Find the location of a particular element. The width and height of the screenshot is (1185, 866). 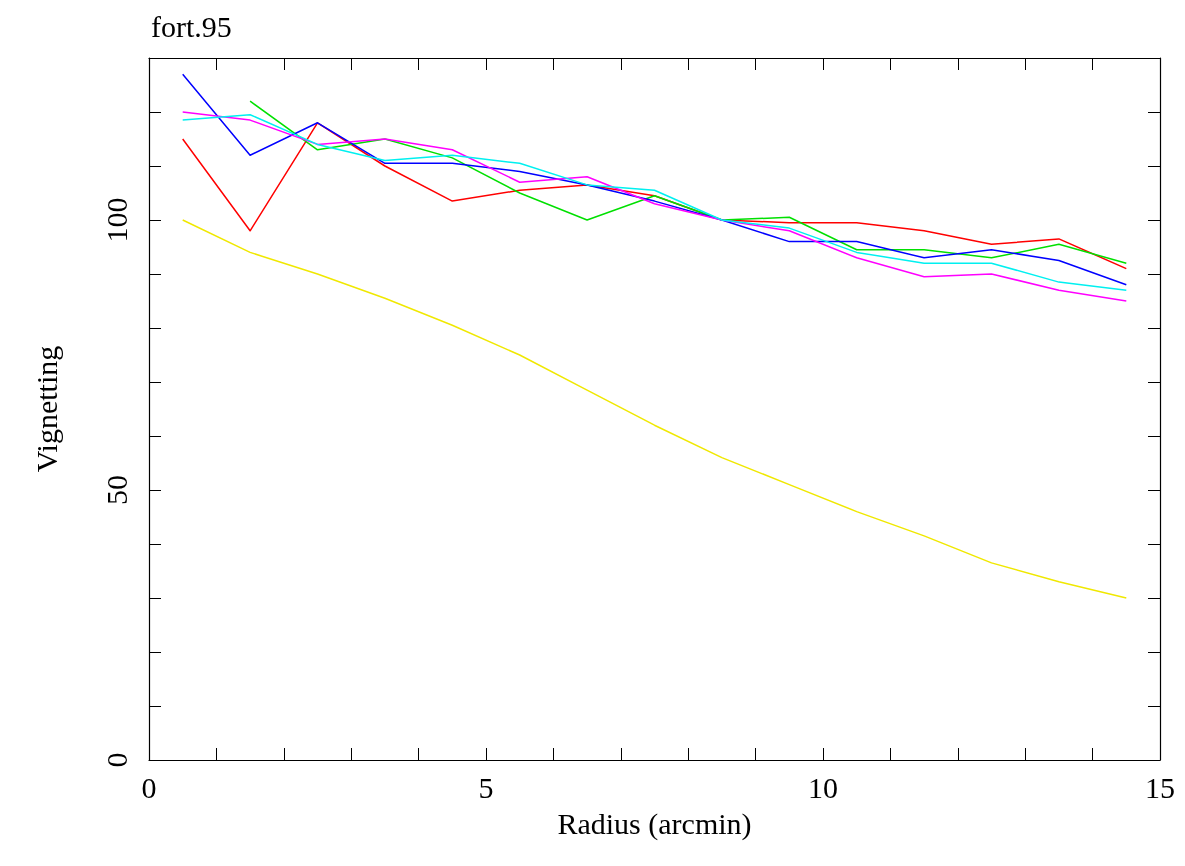

x-tick-label: 15 is located at coordinates (1160, 787).